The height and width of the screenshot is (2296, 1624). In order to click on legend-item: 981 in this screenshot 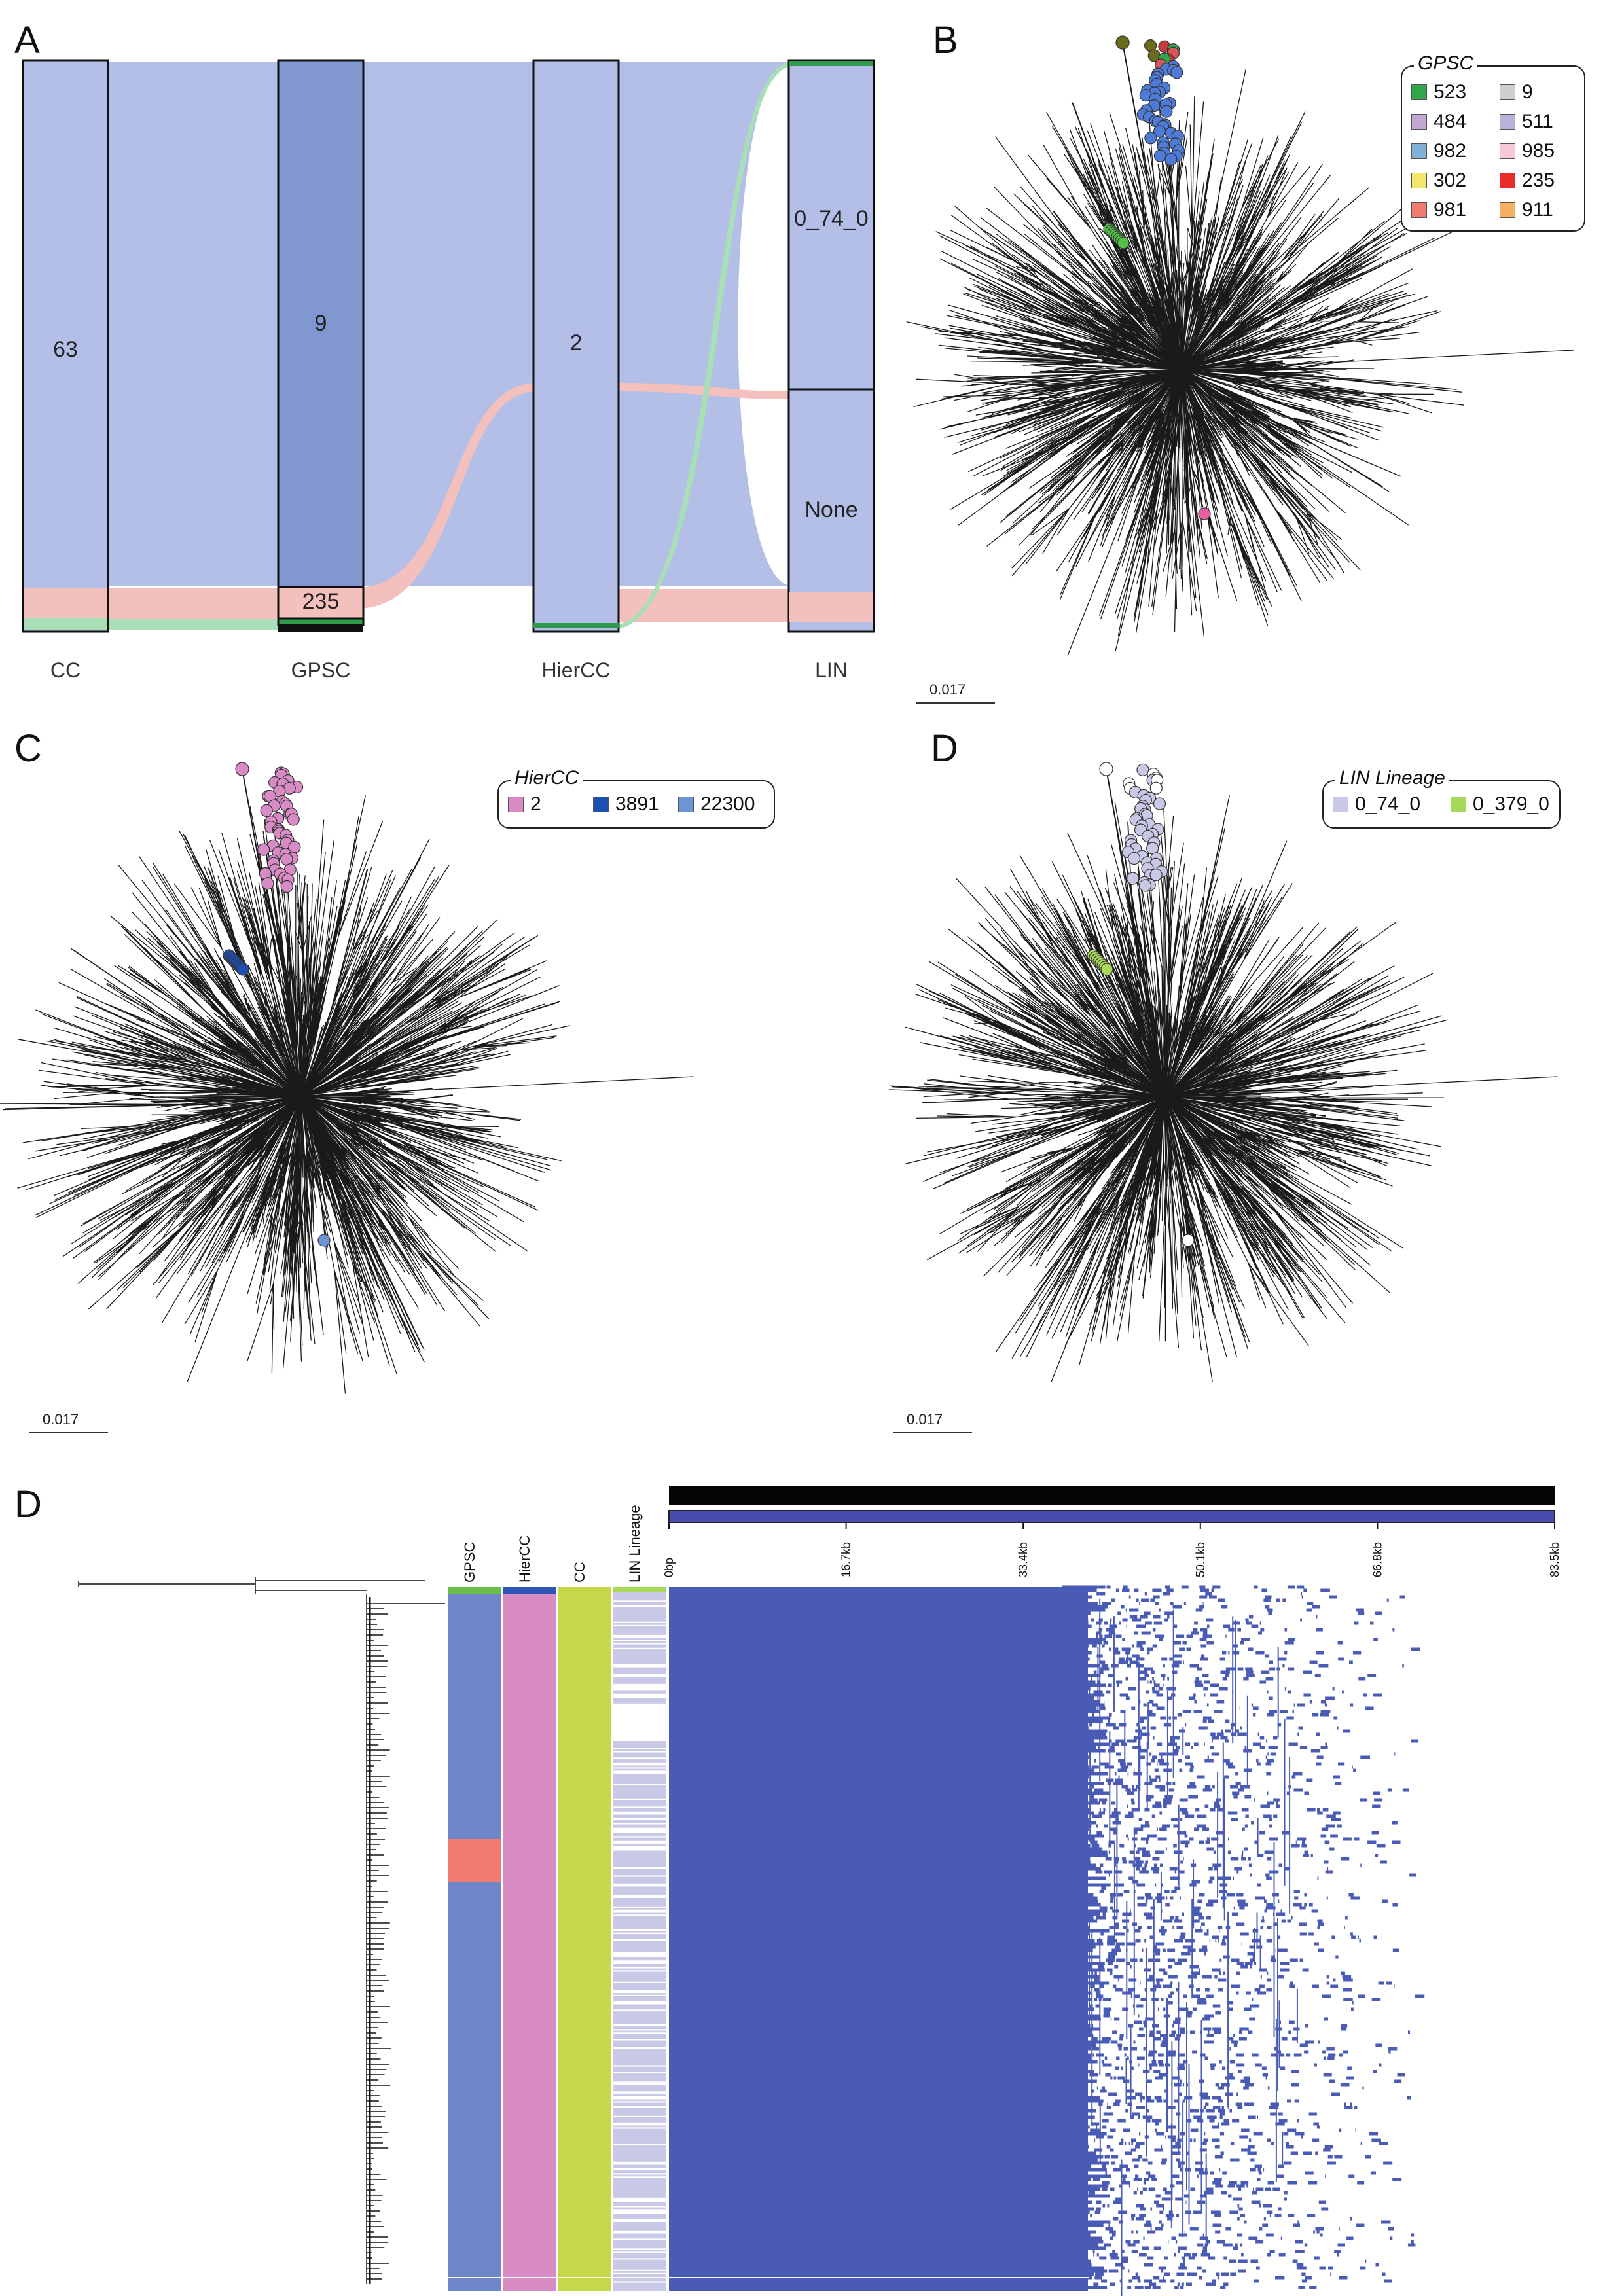, I will do `click(1438, 210)`.